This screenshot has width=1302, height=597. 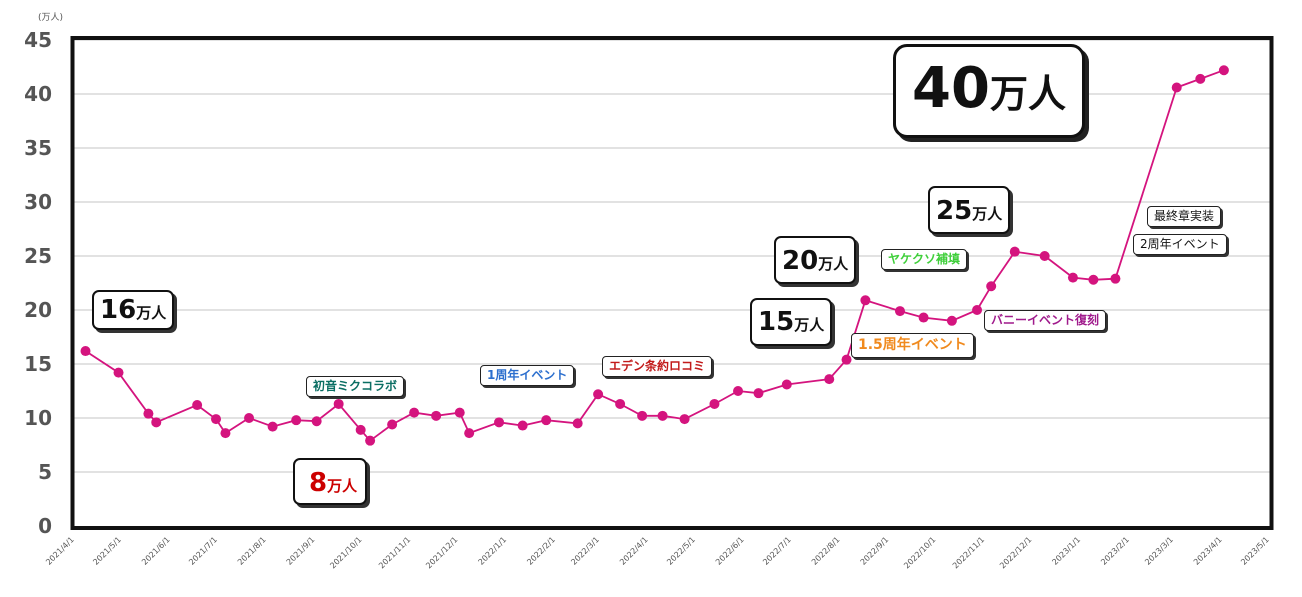 What do you see at coordinates (38, 94) in the screenshot?
I see `y-tick-label: 40` at bounding box center [38, 94].